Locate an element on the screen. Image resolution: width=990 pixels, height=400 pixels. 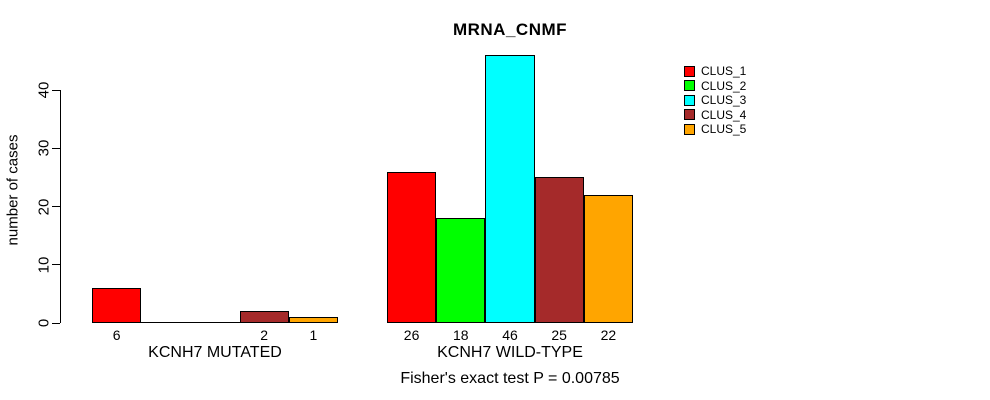
y-tick-label: 30 is located at coordinates (44, 148).